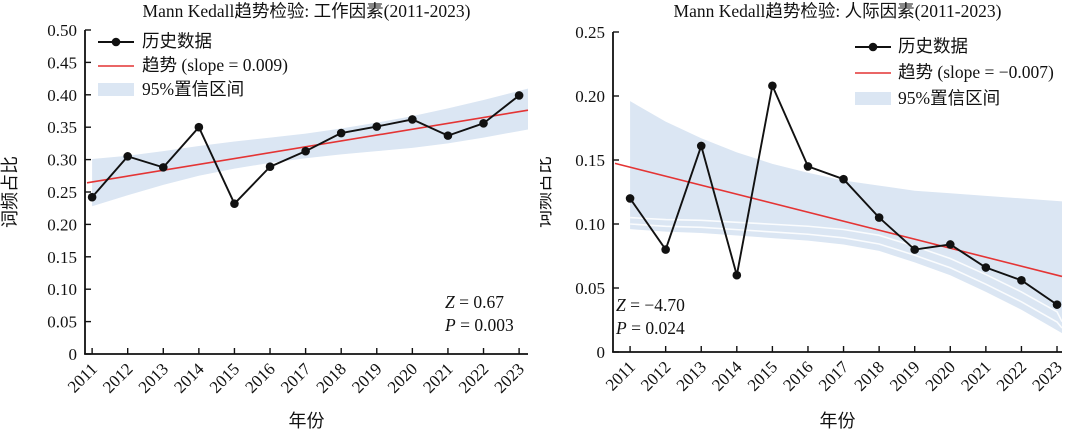  I want to click on y-tick-label: 0.45, so click(62, 62).